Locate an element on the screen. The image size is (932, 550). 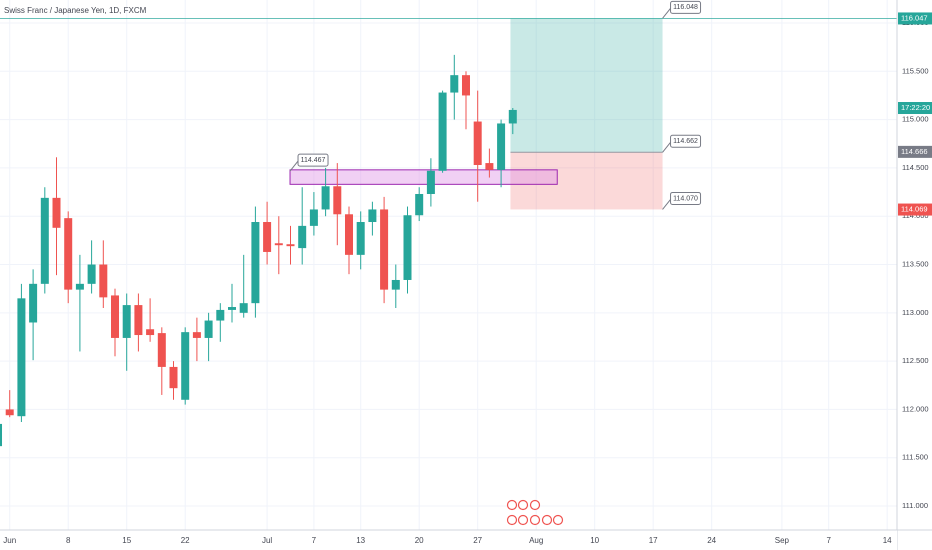
resistance-zone is located at coordinates (423, 177).